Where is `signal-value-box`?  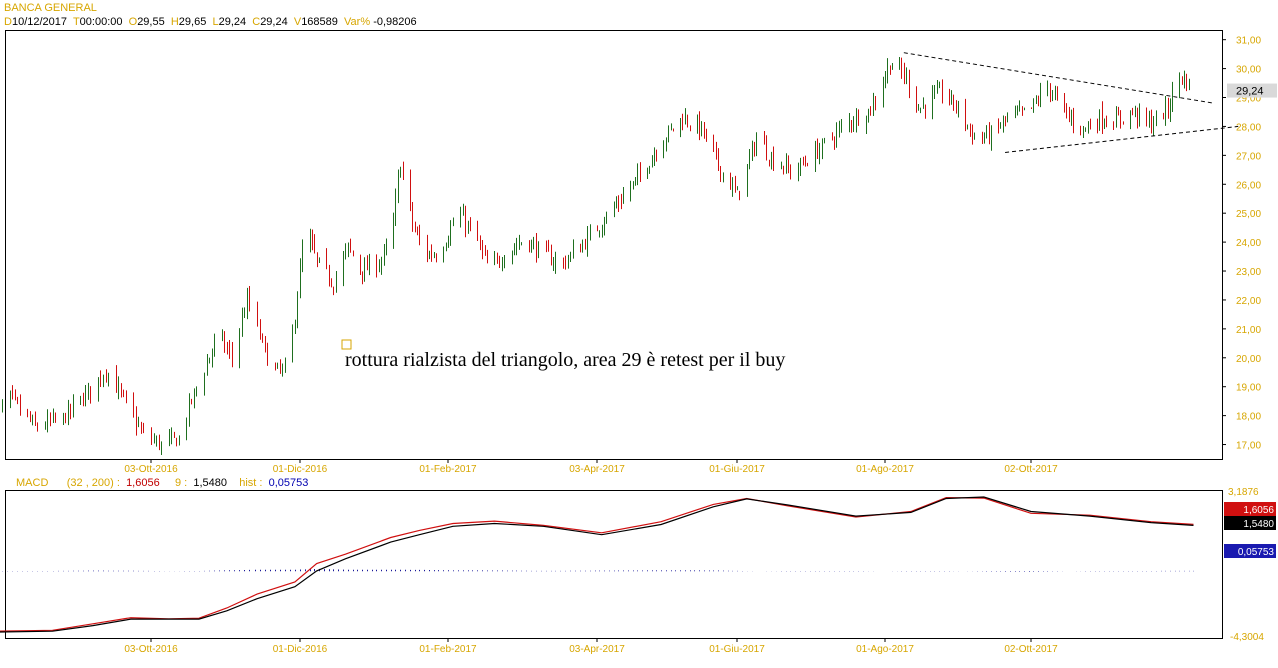 signal-value-box is located at coordinates (1250, 523).